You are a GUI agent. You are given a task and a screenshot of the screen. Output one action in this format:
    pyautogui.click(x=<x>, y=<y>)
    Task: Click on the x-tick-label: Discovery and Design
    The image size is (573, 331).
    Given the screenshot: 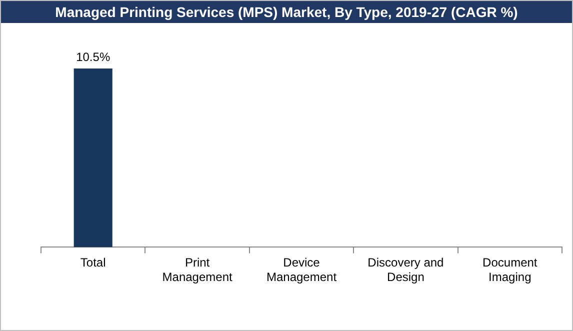 What is the action you would take?
    pyautogui.click(x=406, y=270)
    